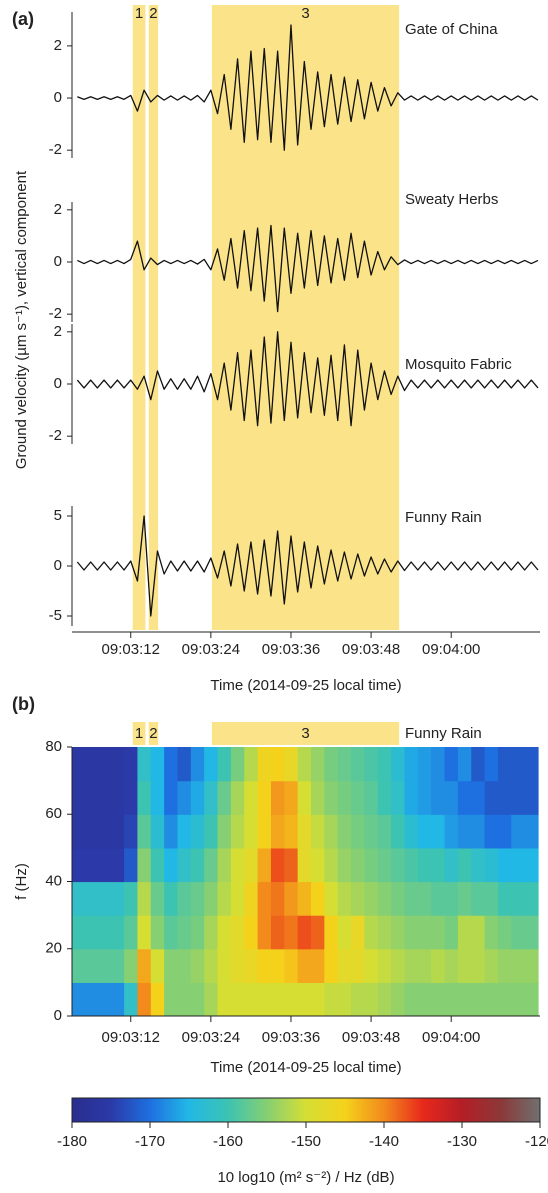 This screenshot has width=548, height=1193. What do you see at coordinates (443, 733) in the screenshot?
I see `station-name: Funny Rain` at bounding box center [443, 733].